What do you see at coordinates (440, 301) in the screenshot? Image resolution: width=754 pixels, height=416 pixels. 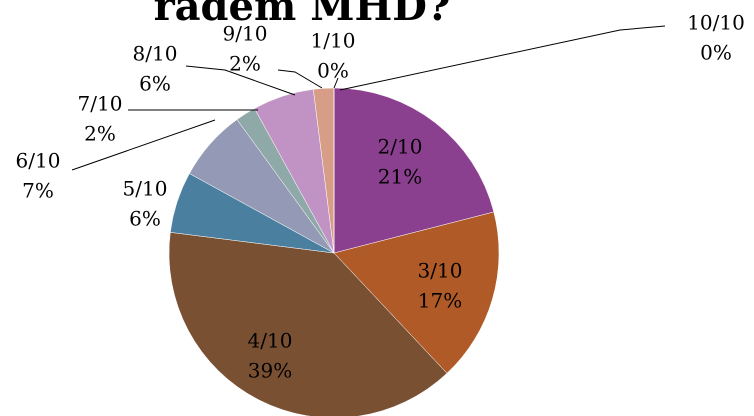 I see `slice-value-label: 17%` at bounding box center [440, 301].